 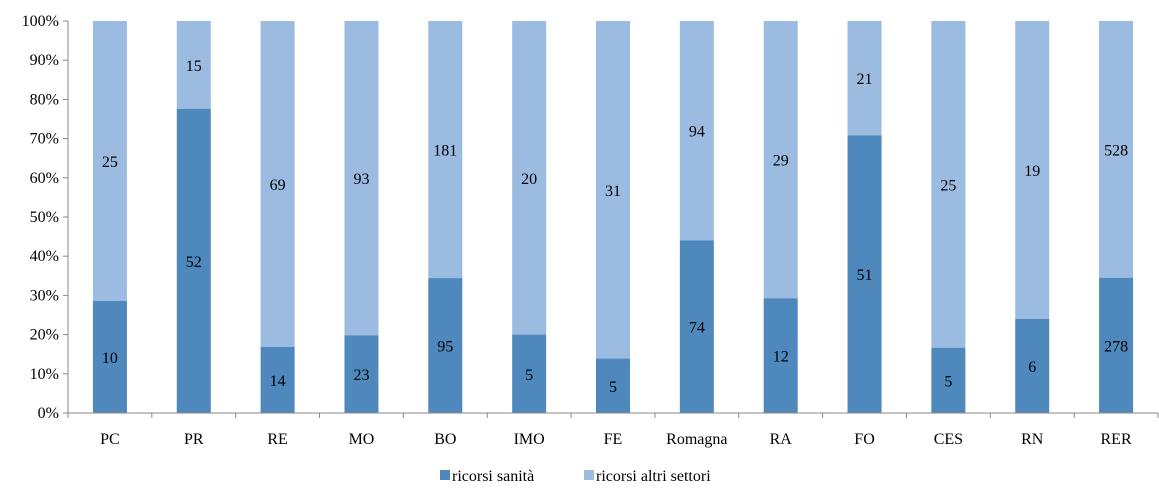 What do you see at coordinates (1032, 439) in the screenshot?
I see `x-category-label: RN` at bounding box center [1032, 439].